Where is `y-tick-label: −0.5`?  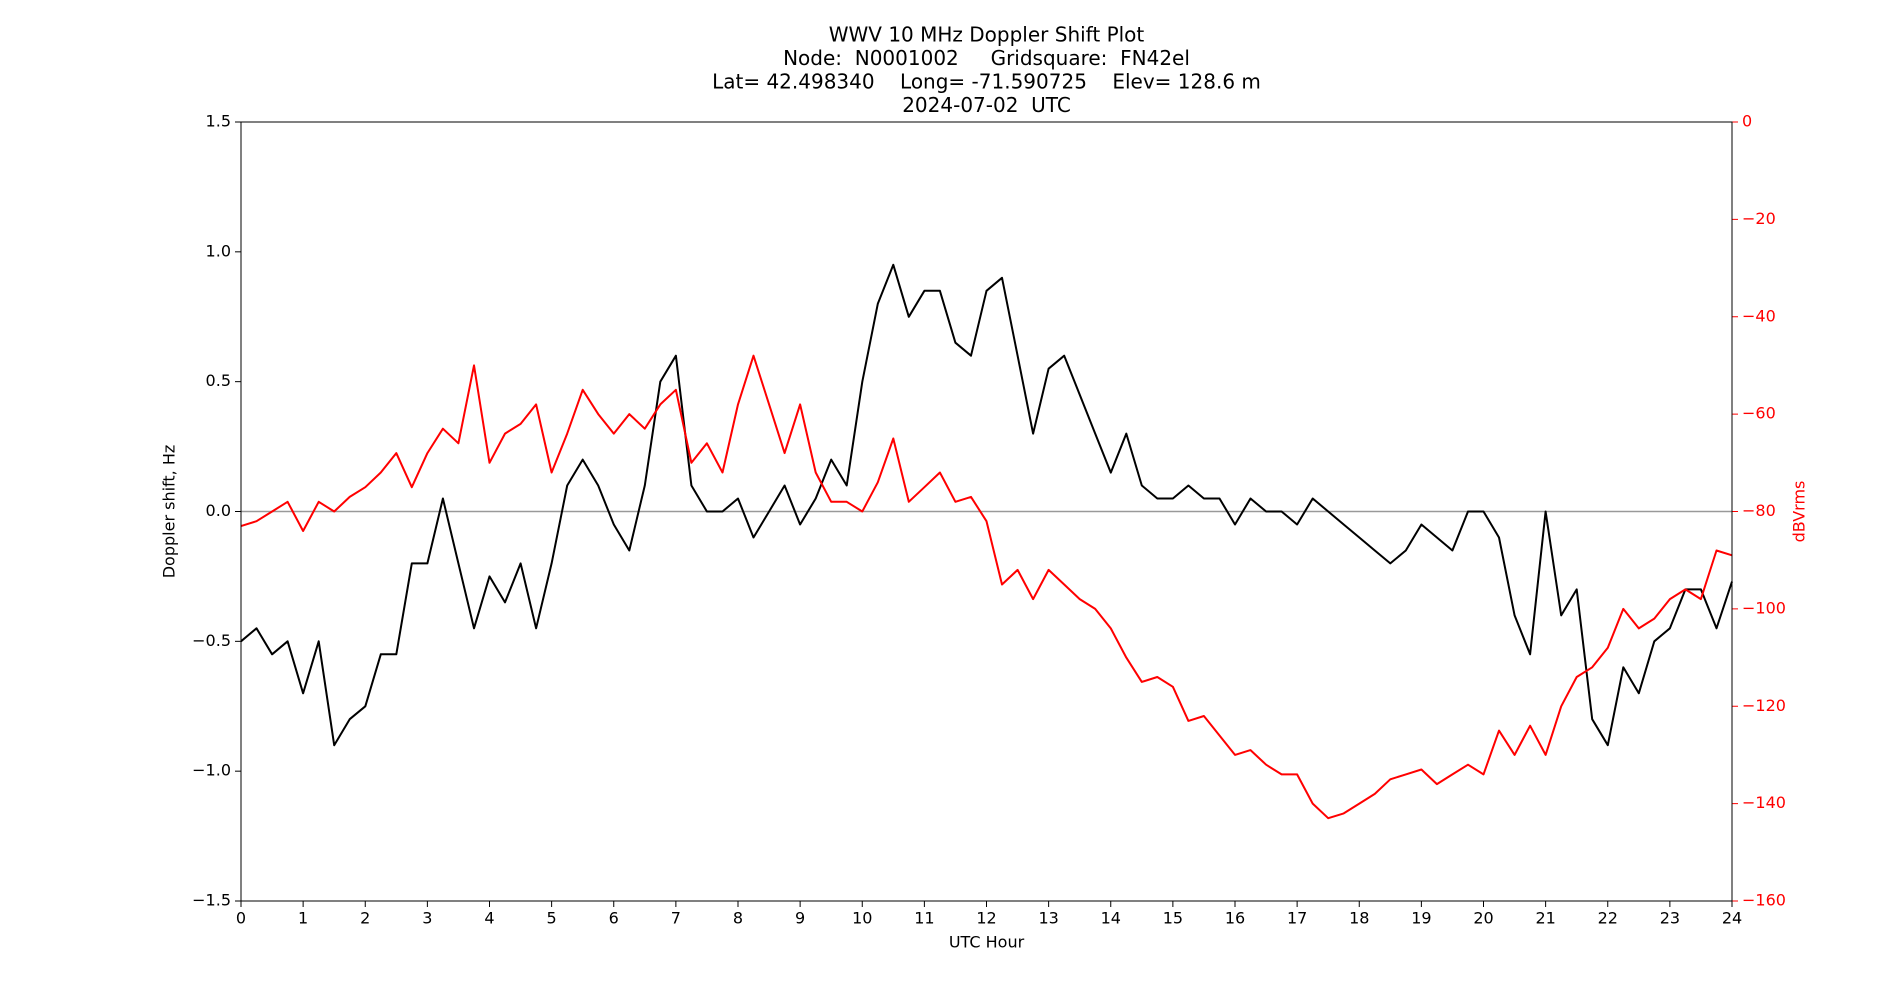 y-tick-label: −0.5 is located at coordinates (211, 640).